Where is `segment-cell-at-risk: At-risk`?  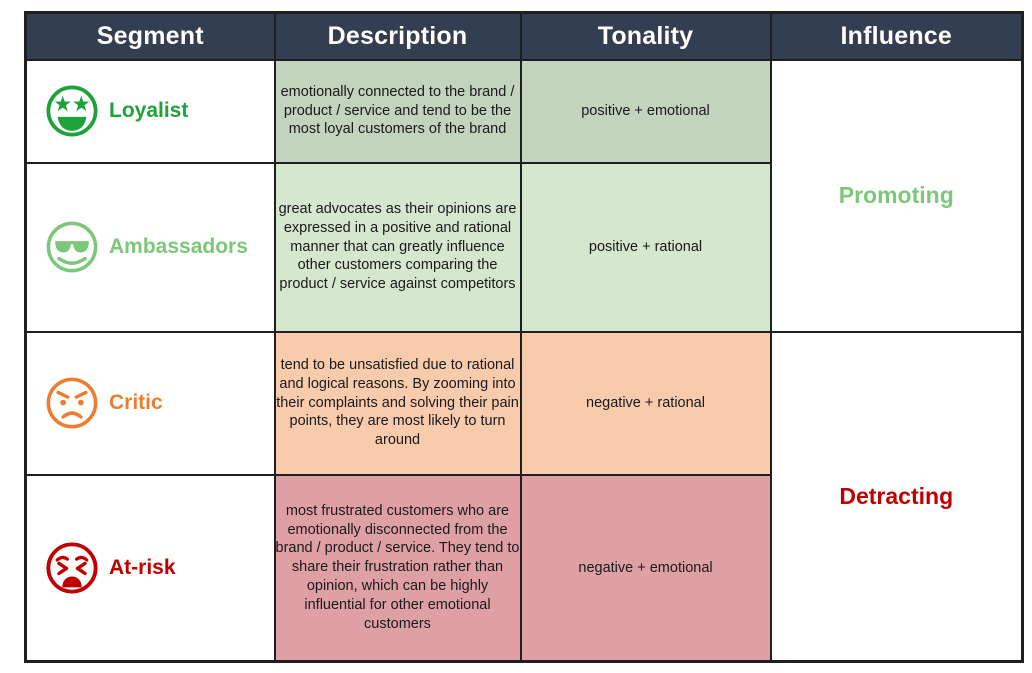
segment-cell-at-risk: At-risk is located at coordinates (150, 568).